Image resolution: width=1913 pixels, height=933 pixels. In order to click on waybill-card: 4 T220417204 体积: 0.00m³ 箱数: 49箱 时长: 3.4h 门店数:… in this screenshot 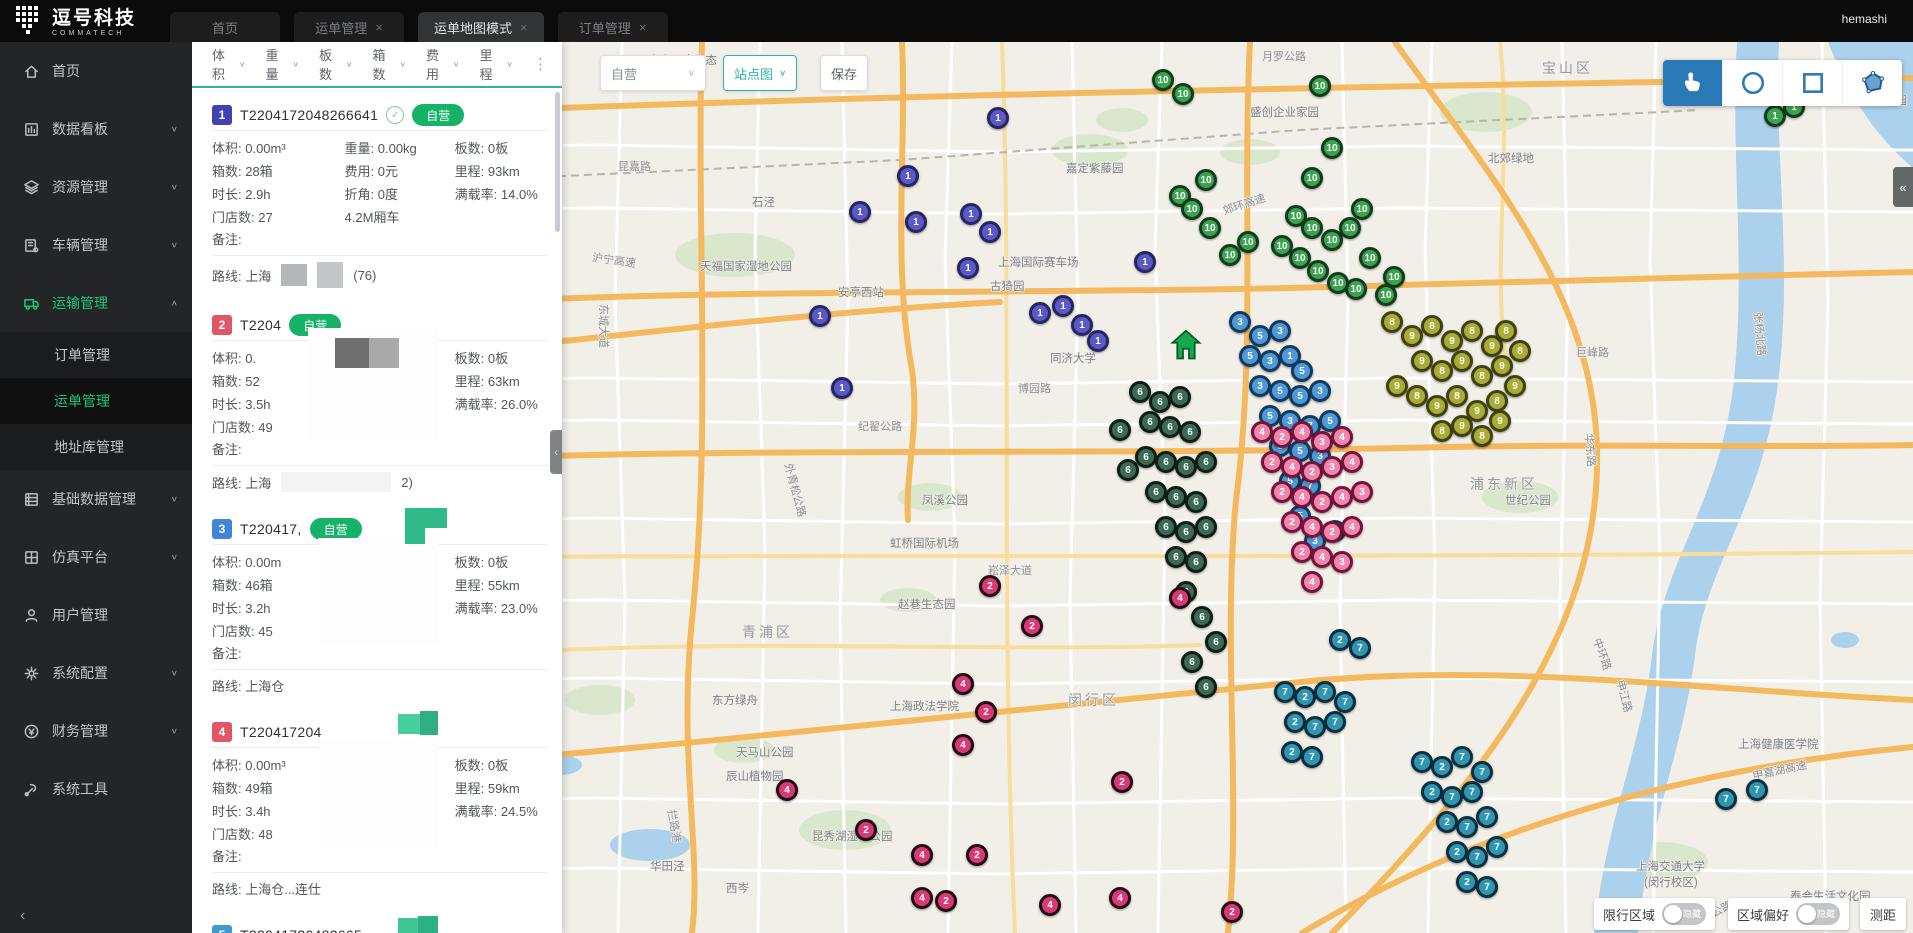, I will do `click(377, 807)`.